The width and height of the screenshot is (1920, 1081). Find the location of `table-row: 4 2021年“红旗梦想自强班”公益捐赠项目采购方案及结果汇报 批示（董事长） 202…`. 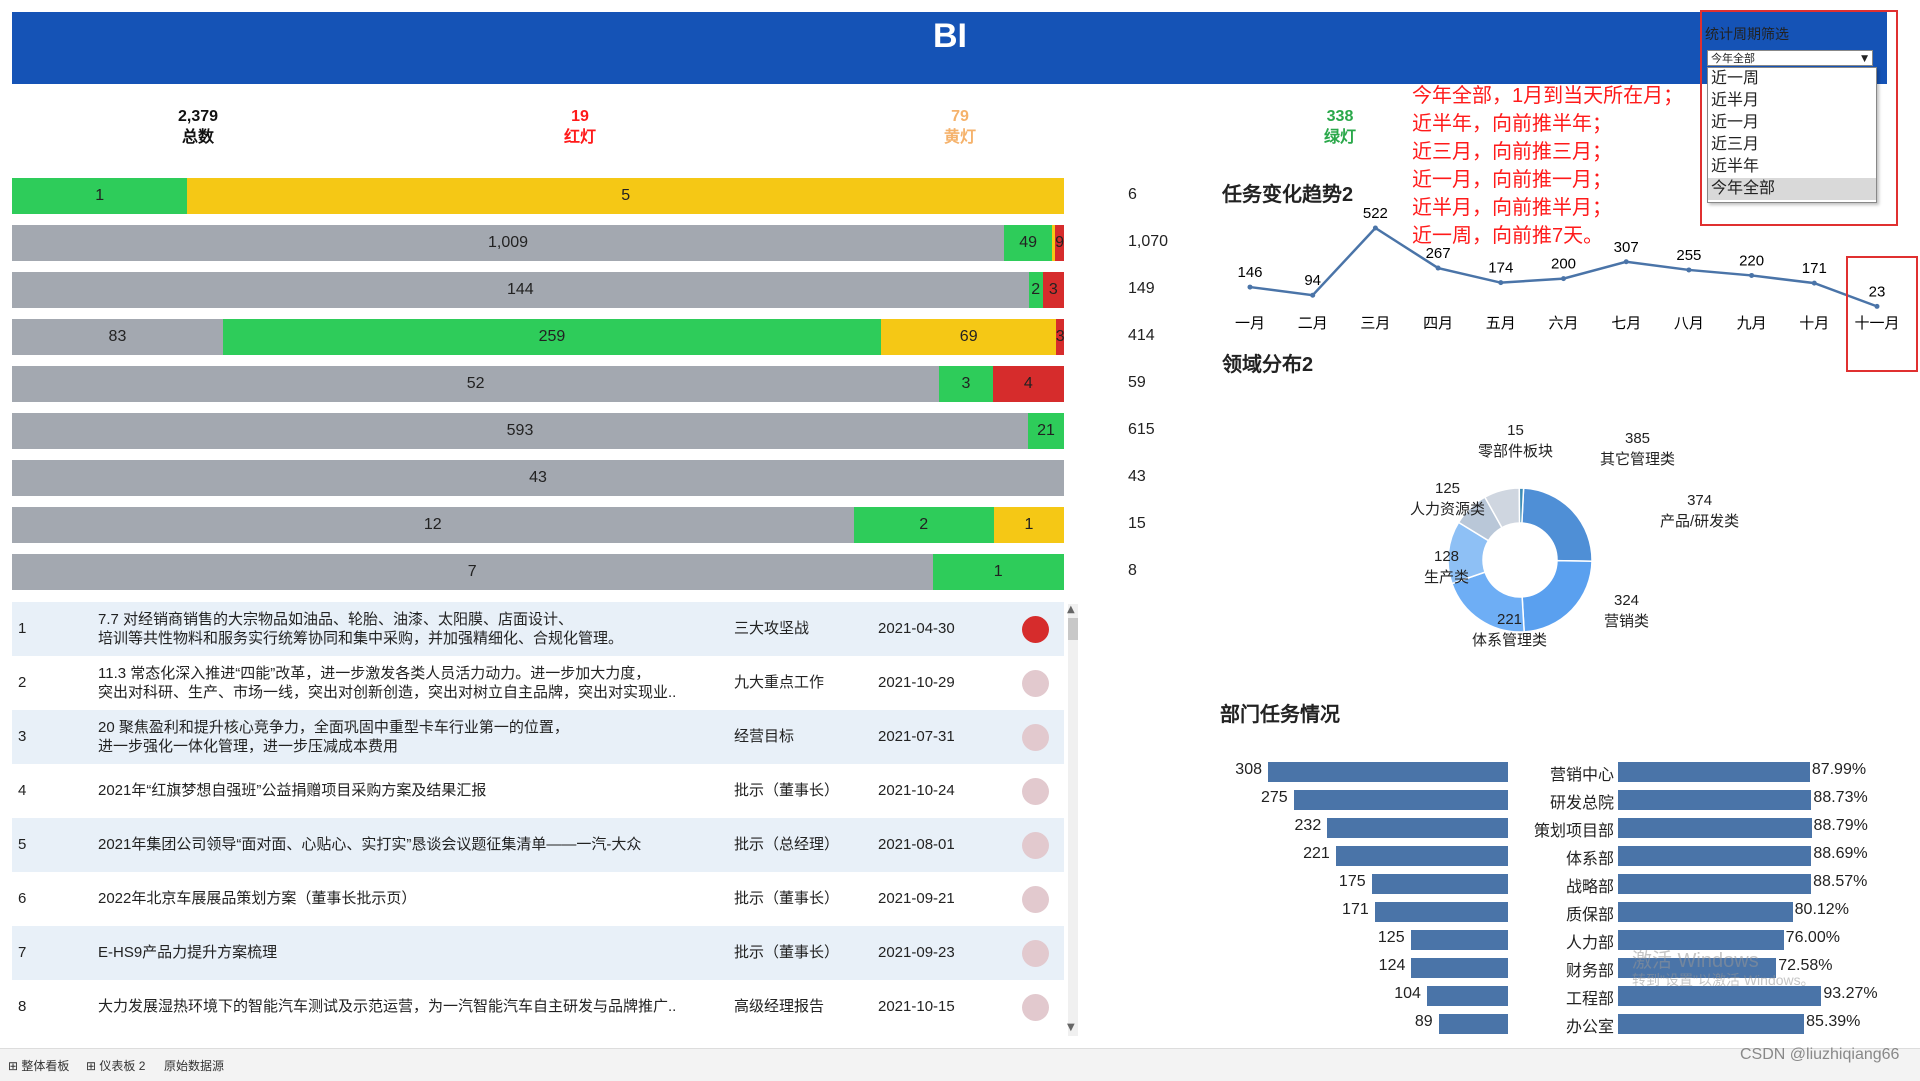

table-row: 4 2021年“红旗梦想自强班”公益捐赠项目采购方案及结果汇报 批示（董事长） 202… is located at coordinates (538, 791).